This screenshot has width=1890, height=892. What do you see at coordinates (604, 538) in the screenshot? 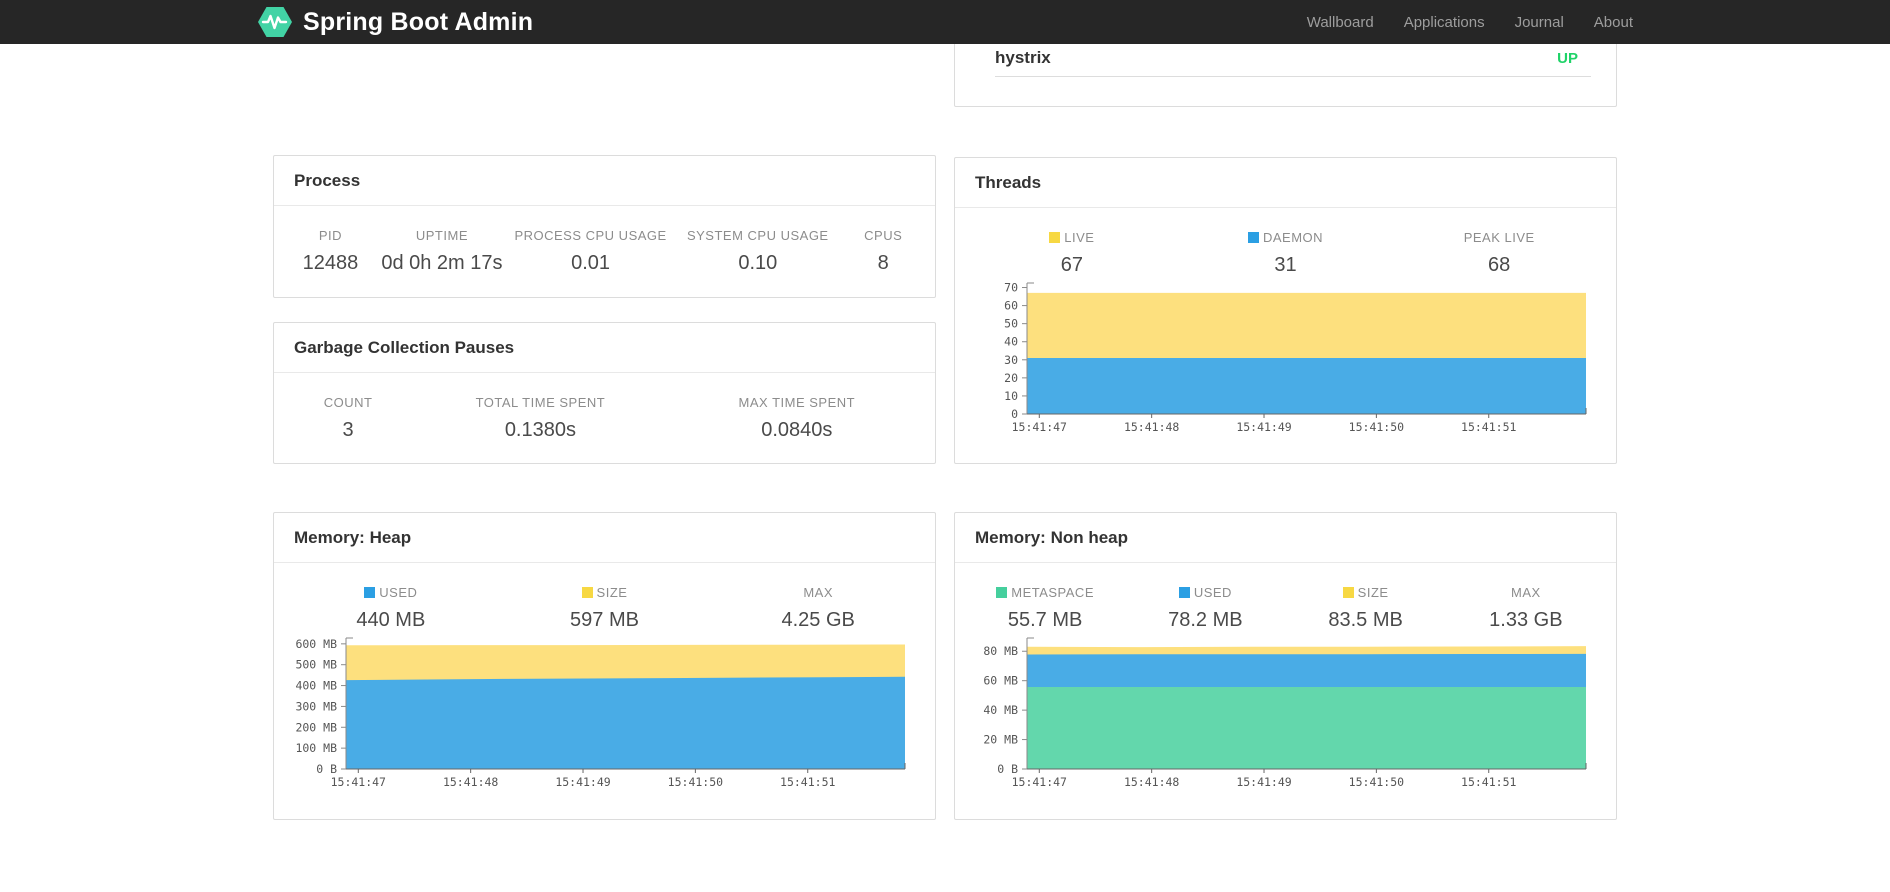
I see `heap-panel-header: Memory: Heap` at bounding box center [604, 538].